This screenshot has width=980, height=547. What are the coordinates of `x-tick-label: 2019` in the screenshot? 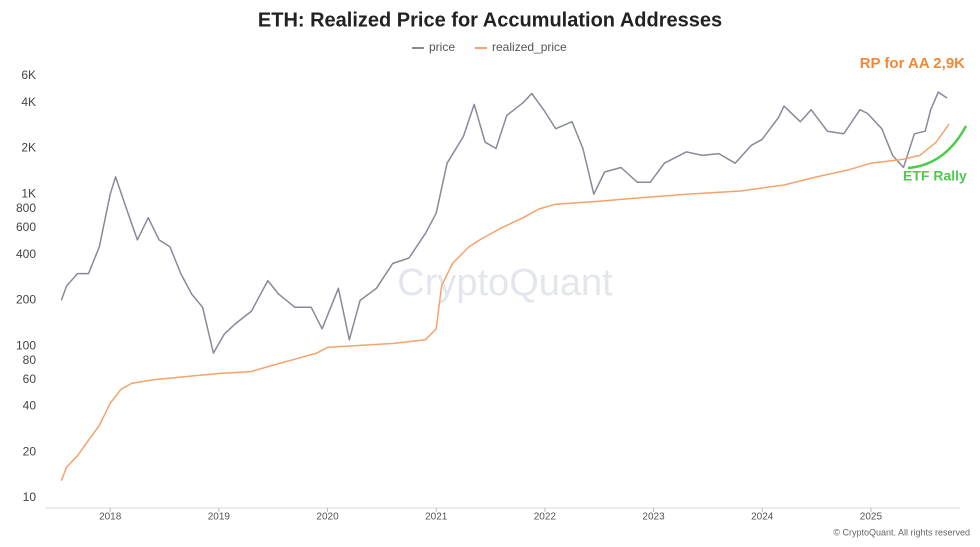 It's located at (219, 517).